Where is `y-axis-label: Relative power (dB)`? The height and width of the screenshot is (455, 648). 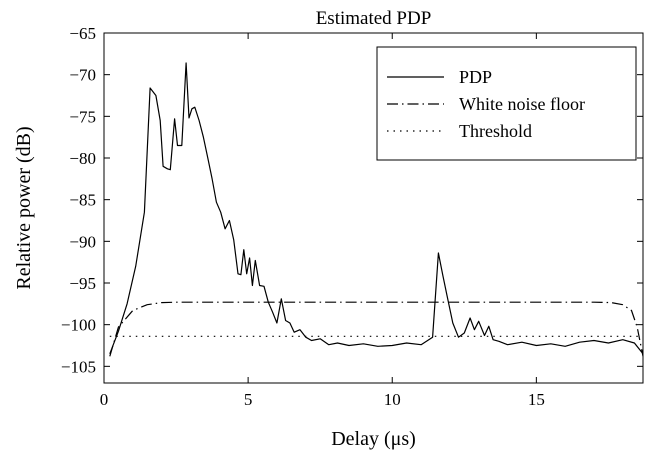
y-axis-label: Relative power (dB) is located at coordinates (24, 207).